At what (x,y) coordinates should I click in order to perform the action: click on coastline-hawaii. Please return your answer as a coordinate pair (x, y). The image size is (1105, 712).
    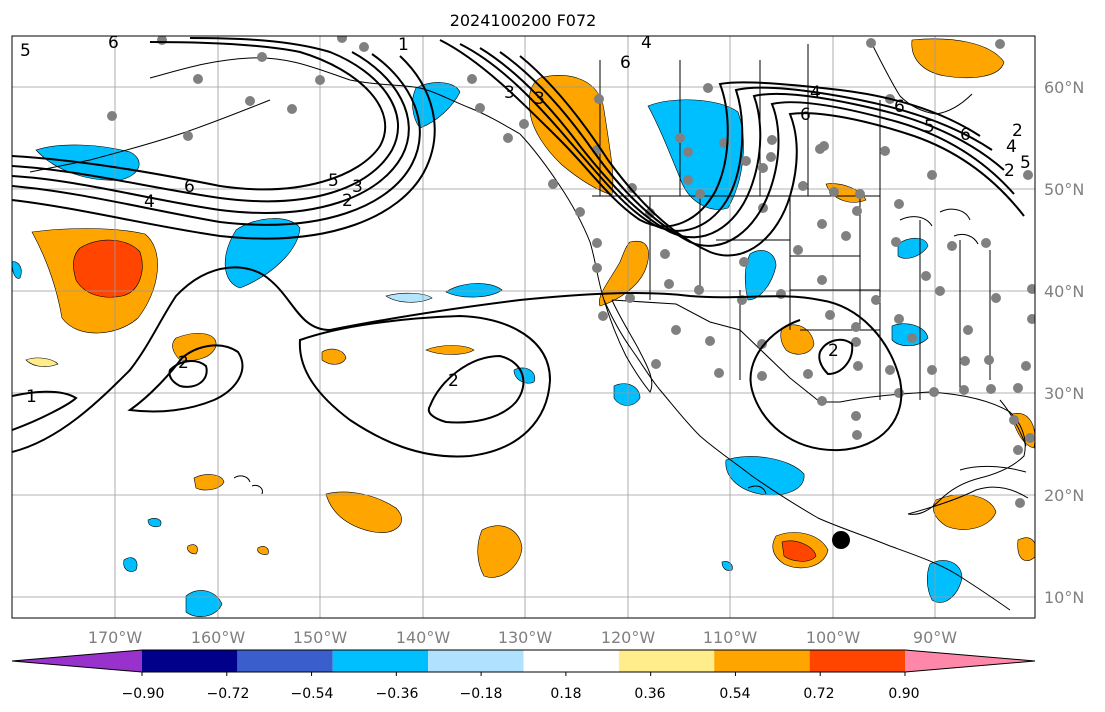
    Looking at the image, I should click on (248, 485).